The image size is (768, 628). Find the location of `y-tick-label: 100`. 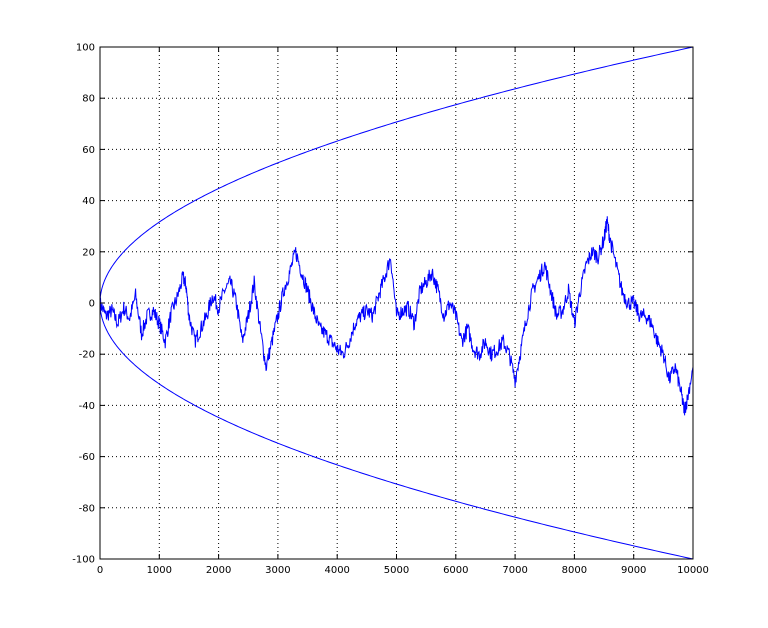

y-tick-label: 100 is located at coordinates (85, 48).